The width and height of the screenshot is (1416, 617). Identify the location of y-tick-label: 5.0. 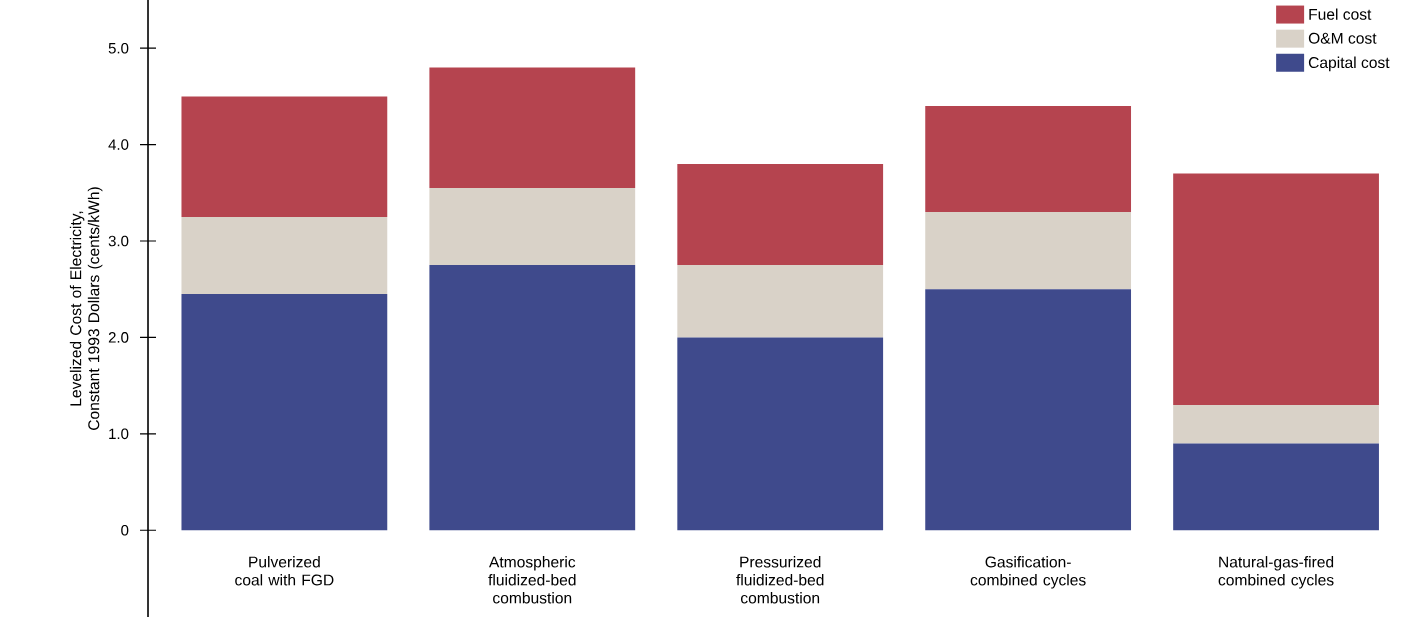
(118, 48).